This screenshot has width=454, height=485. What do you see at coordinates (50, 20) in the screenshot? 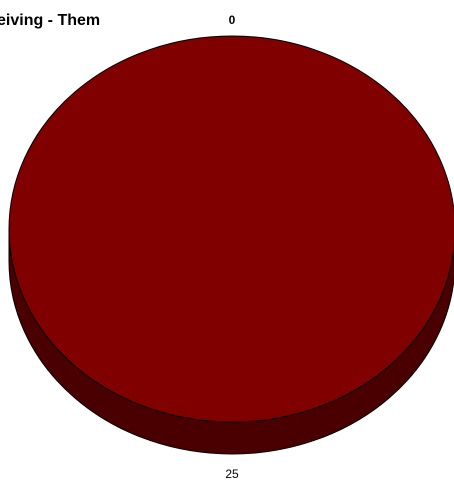
I see `chart-title: eiving - Them` at bounding box center [50, 20].